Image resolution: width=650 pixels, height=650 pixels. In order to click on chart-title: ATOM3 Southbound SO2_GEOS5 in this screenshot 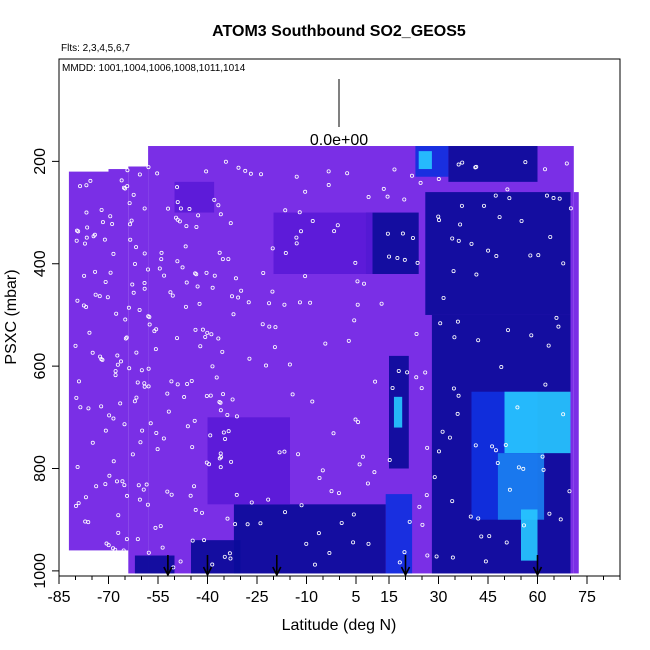, I will do `click(339, 31)`.